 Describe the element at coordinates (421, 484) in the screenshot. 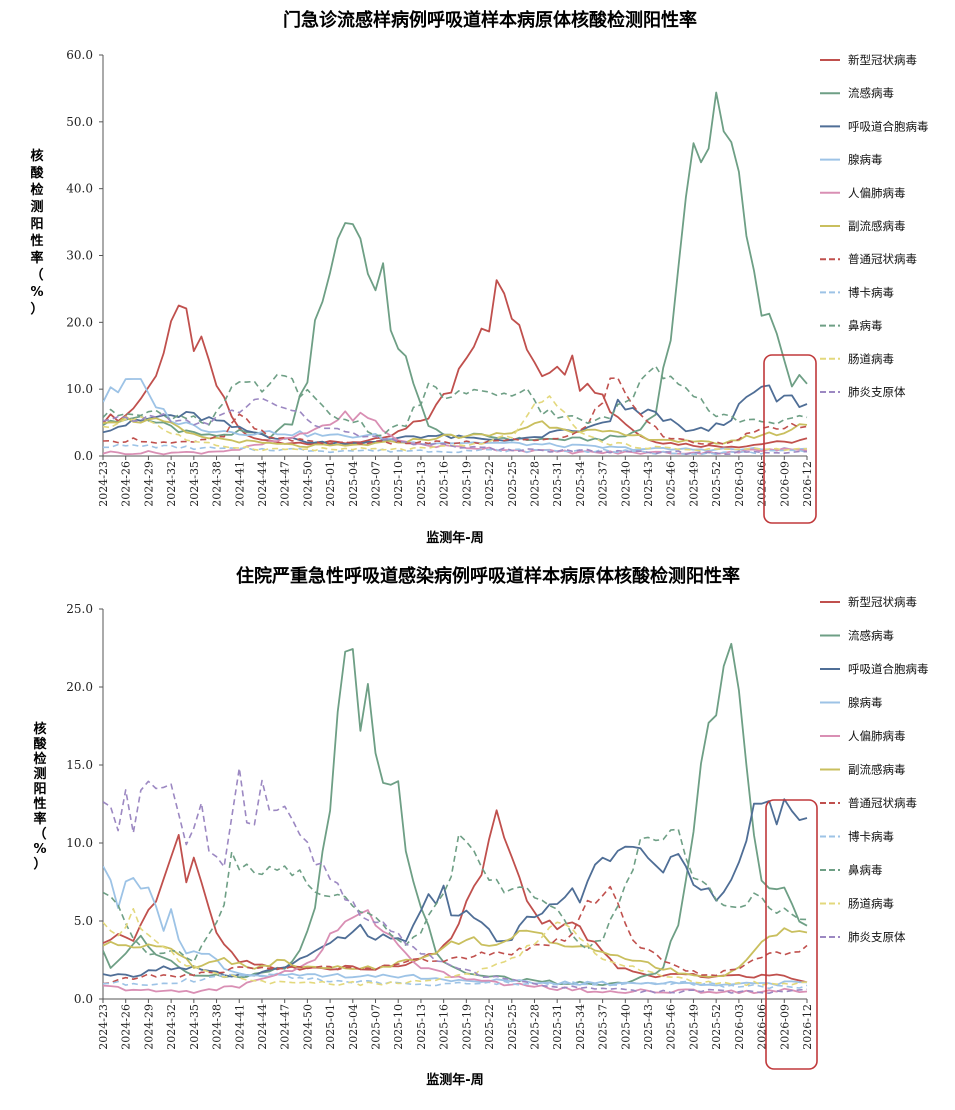

I see `x-tick-label: 2025-13` at that location.